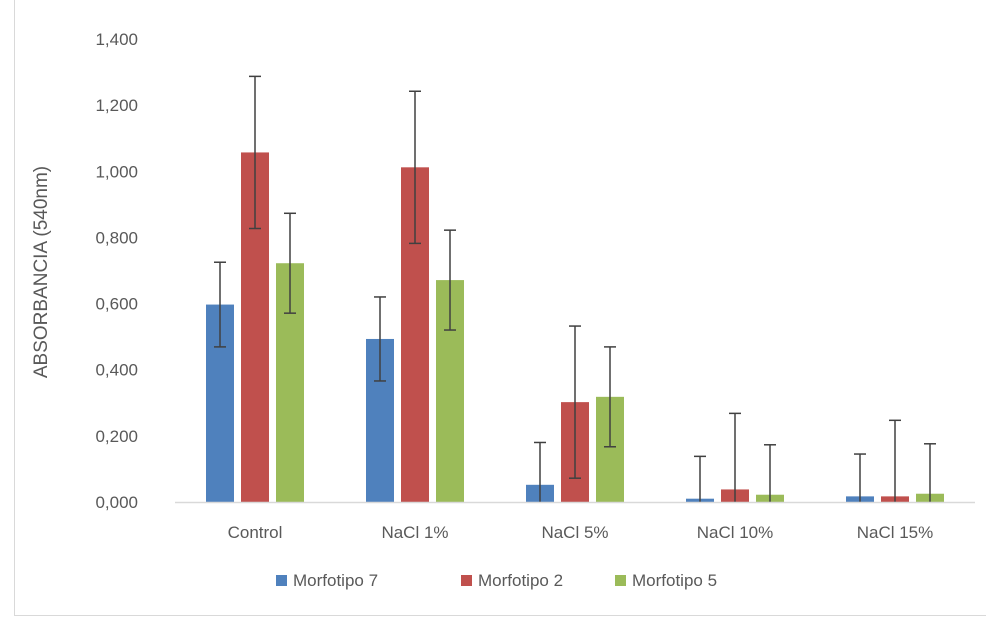 The width and height of the screenshot is (987, 617). Describe the element at coordinates (116, 171) in the screenshot. I see `y-tick-label: 1,000` at that location.